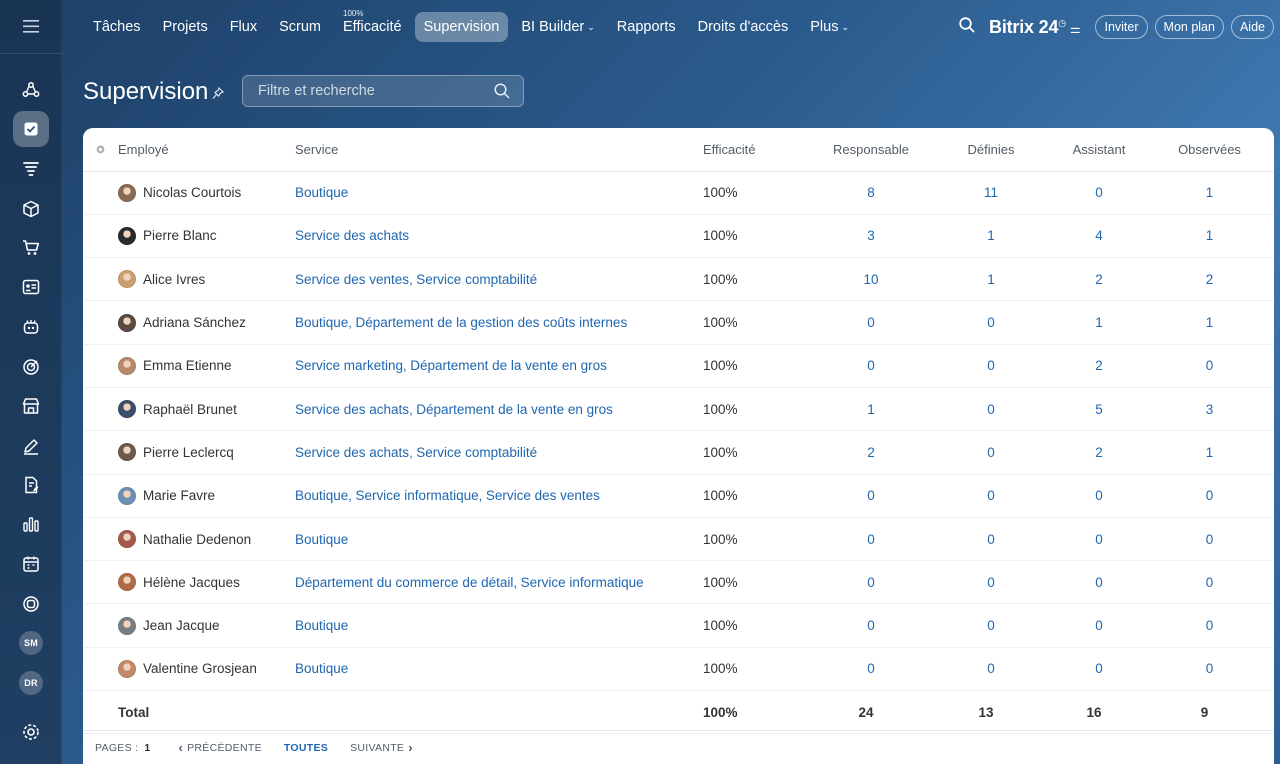 Image resolution: width=1280 pixels, height=764 pixels. Describe the element at coordinates (190, 409) in the screenshot. I see `employee-name: Raphaël Brunet` at that location.